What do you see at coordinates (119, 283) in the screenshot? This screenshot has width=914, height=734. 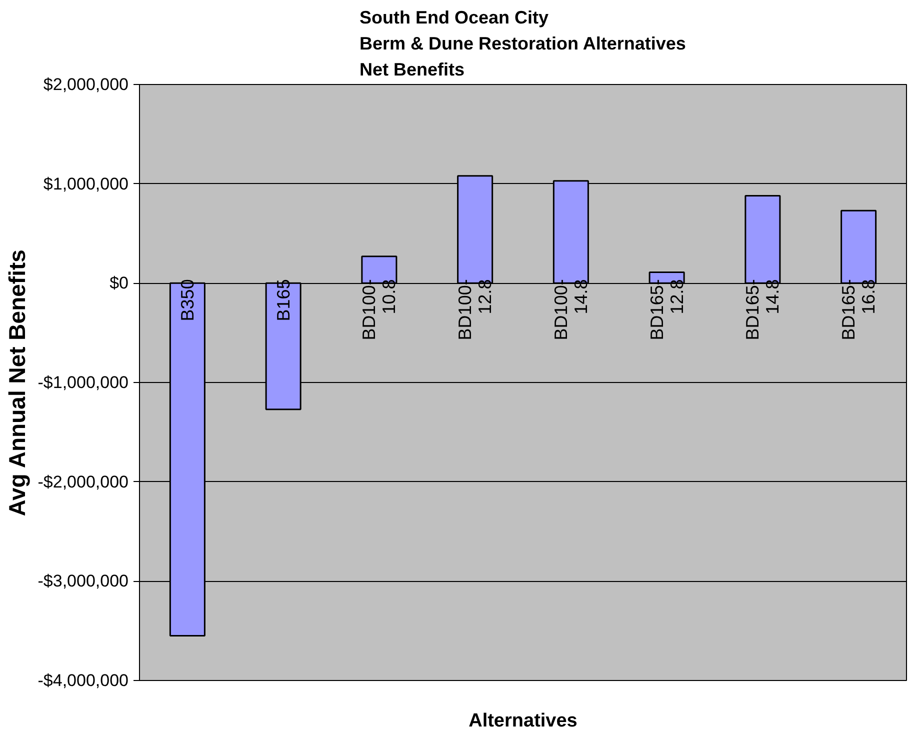 I see `y-tick-label: $0` at bounding box center [119, 283].